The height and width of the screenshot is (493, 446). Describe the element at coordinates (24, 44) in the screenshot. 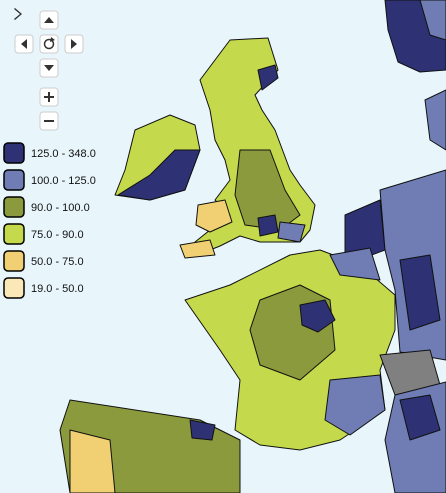

I see `pan-left` at that location.